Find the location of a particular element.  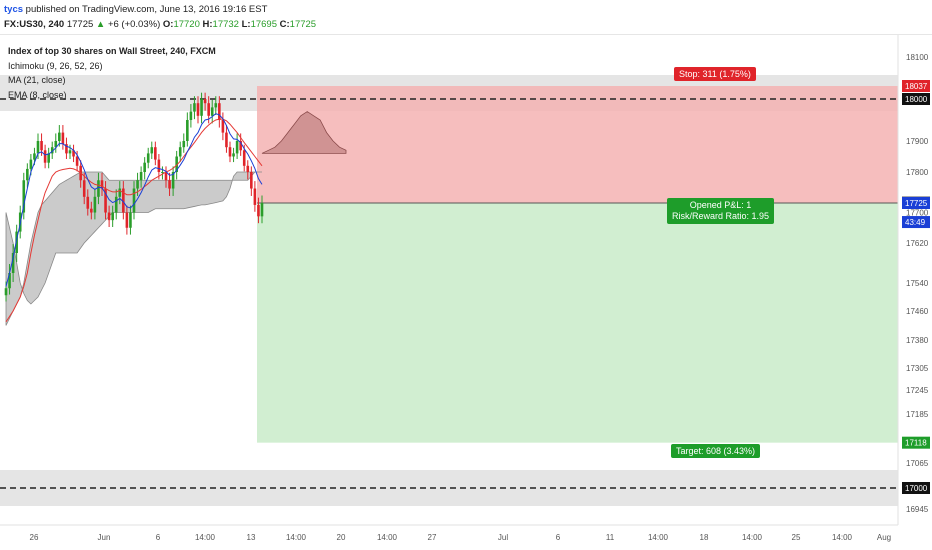

time-tick: Jul is located at coordinates (503, 537).